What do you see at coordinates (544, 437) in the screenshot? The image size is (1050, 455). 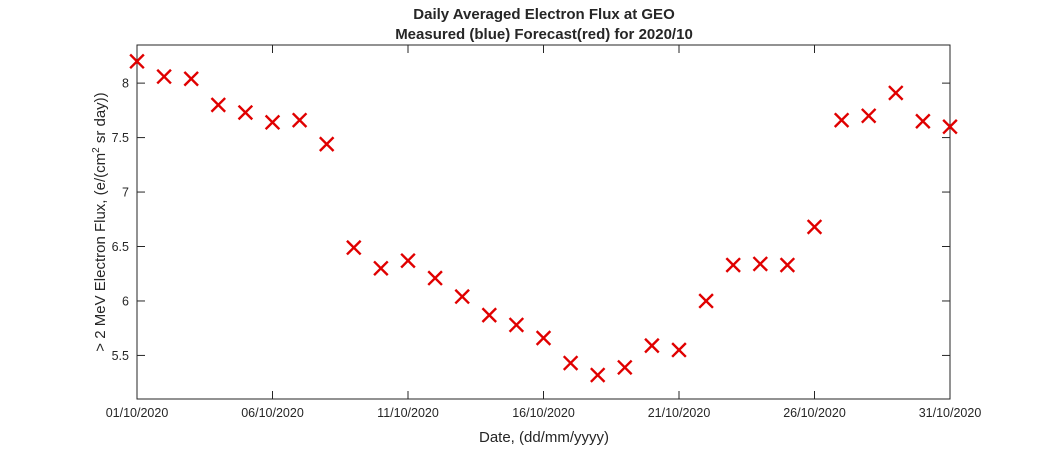 I see `x-axis-label: Date, (dd/mm/yyyy)` at bounding box center [544, 437].